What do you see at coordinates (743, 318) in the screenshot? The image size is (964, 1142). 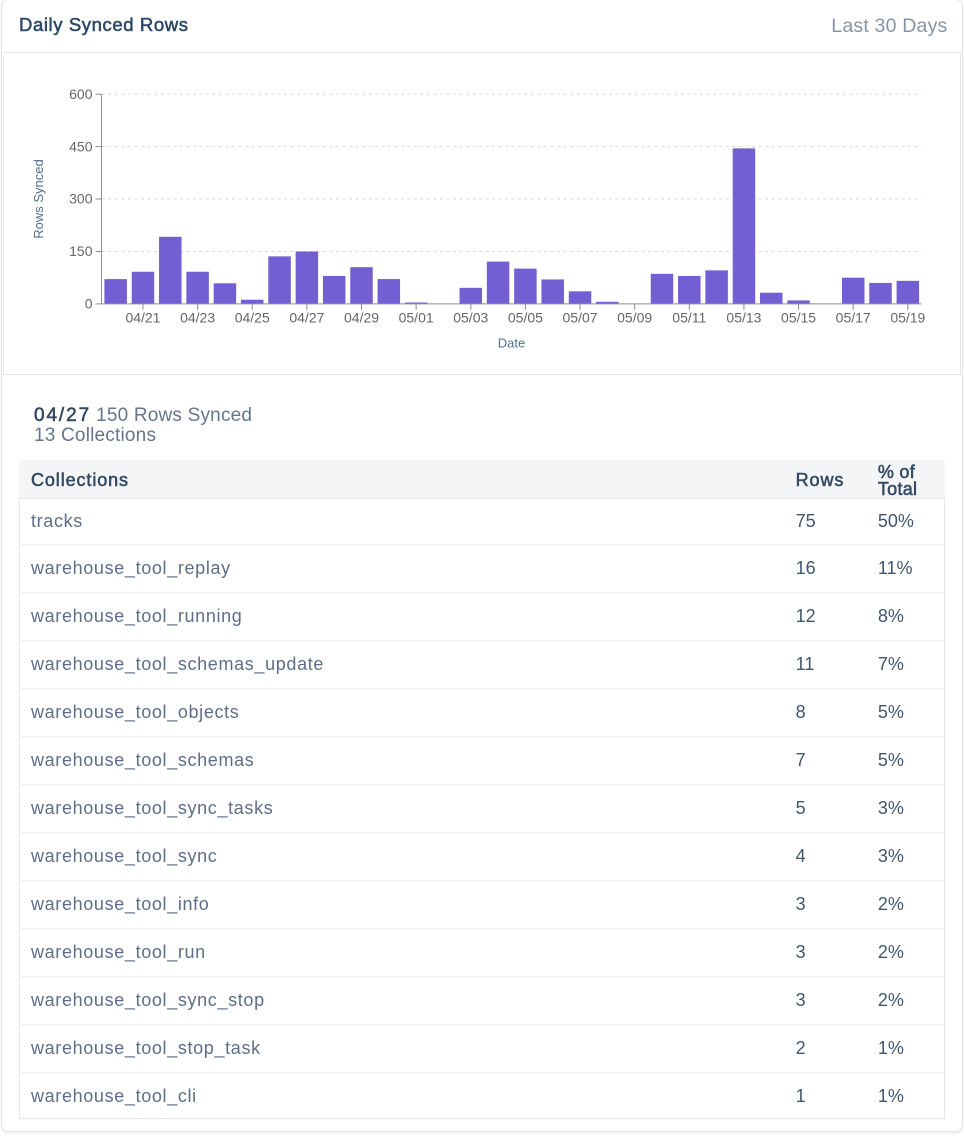 I see `svg-text: 05/13` at bounding box center [743, 318].